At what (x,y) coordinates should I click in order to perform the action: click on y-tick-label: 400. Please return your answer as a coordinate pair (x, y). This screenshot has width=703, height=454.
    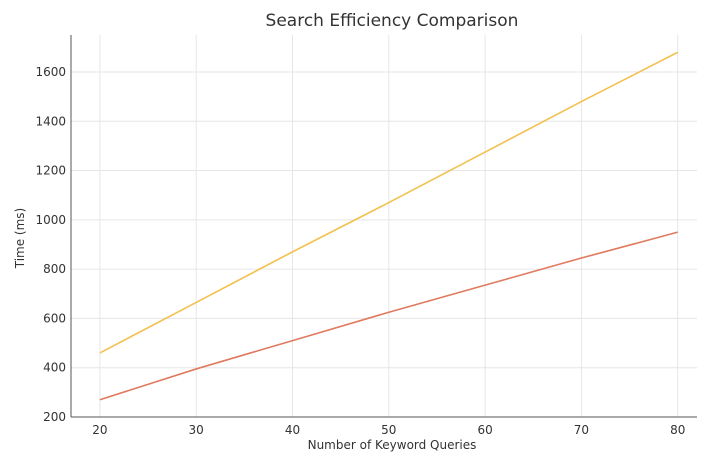
    Looking at the image, I should click on (54, 368).